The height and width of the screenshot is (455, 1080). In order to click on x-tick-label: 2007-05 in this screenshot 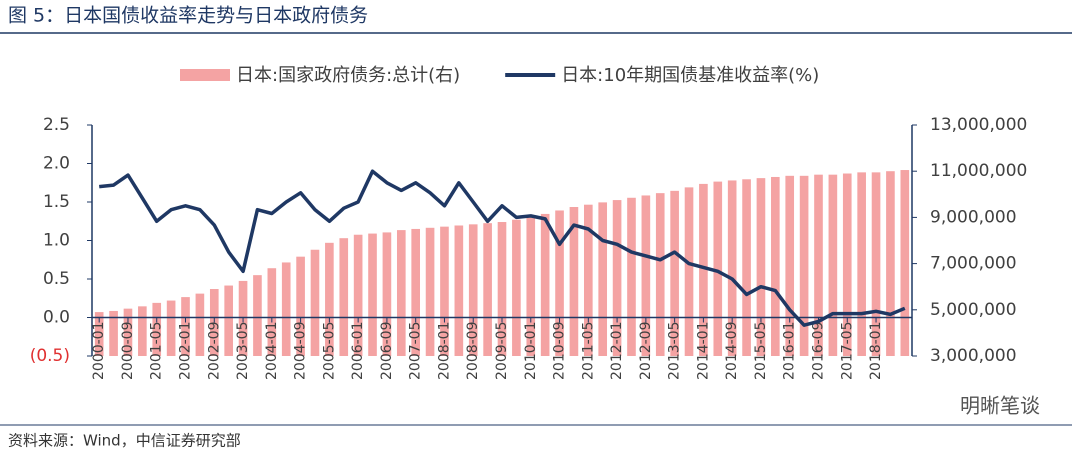, I will do `click(416, 351)`.